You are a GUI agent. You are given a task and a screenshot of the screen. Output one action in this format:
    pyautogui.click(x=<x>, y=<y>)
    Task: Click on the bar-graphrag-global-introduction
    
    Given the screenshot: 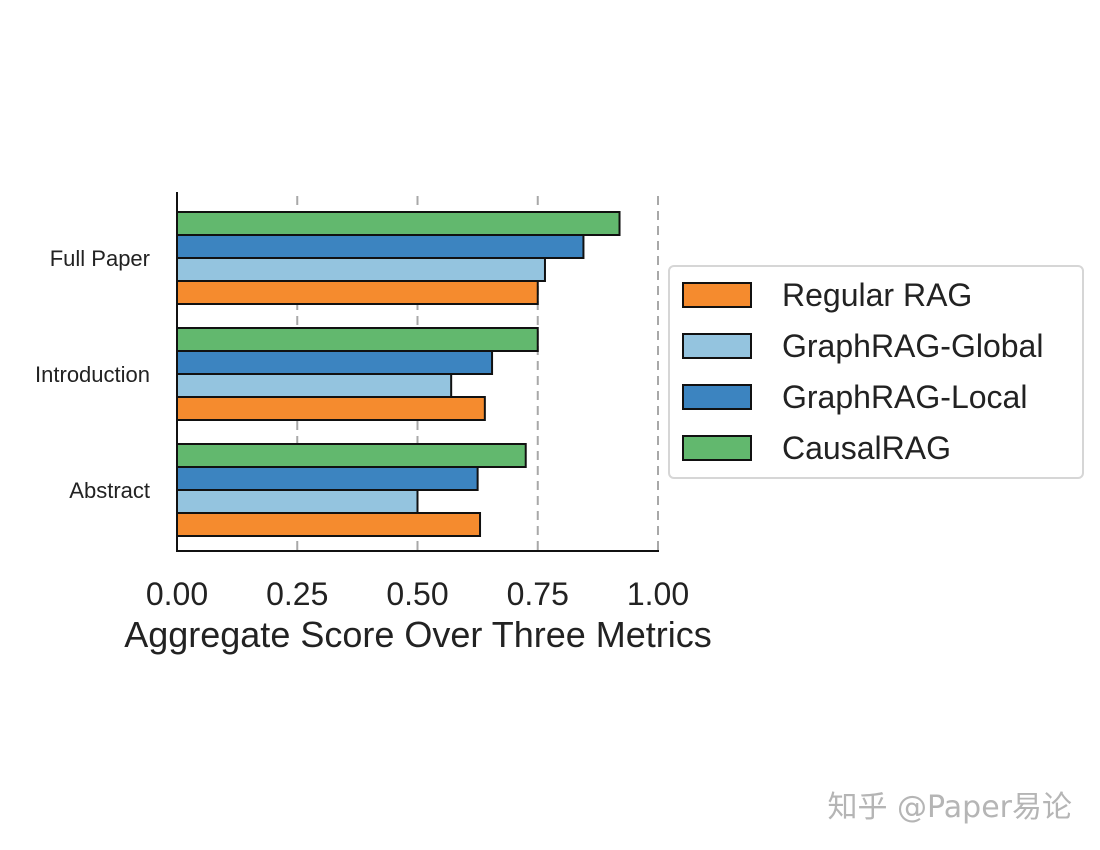 What is the action you would take?
    pyautogui.click(x=314, y=385)
    